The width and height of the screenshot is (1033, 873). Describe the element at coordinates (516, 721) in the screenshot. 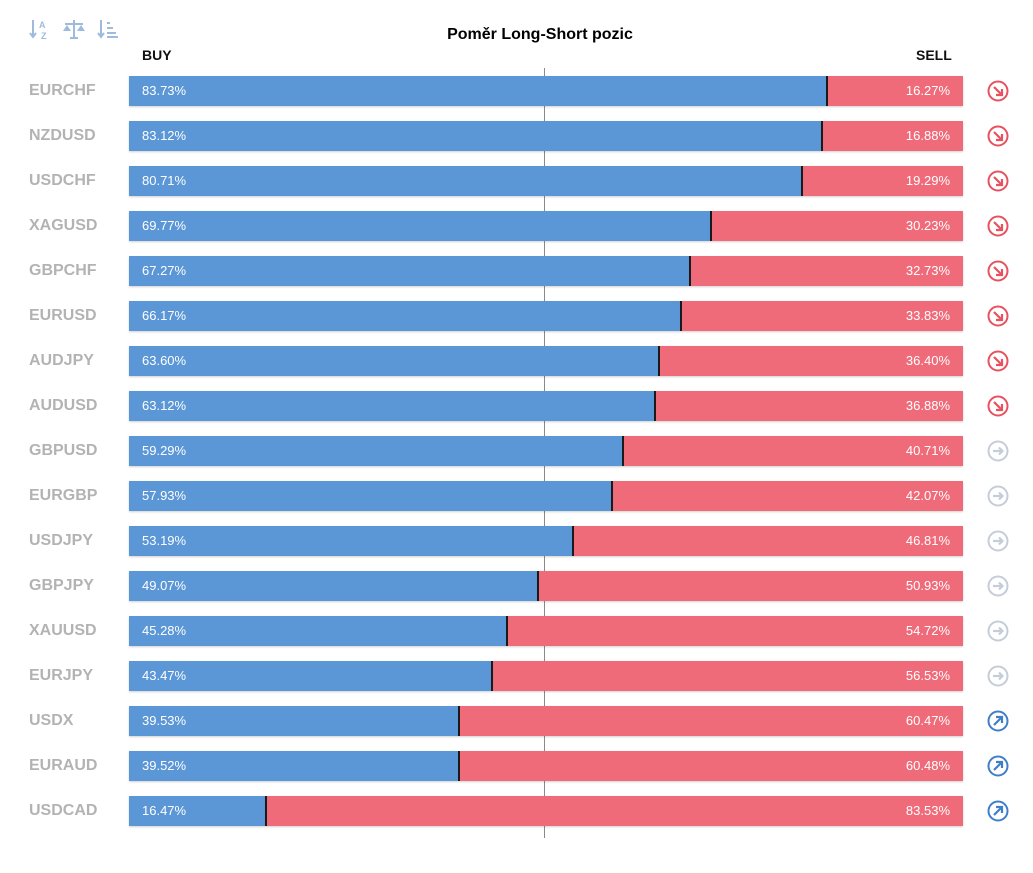

I see `ratio-row: USDX 39.53% 60.47%` at that location.